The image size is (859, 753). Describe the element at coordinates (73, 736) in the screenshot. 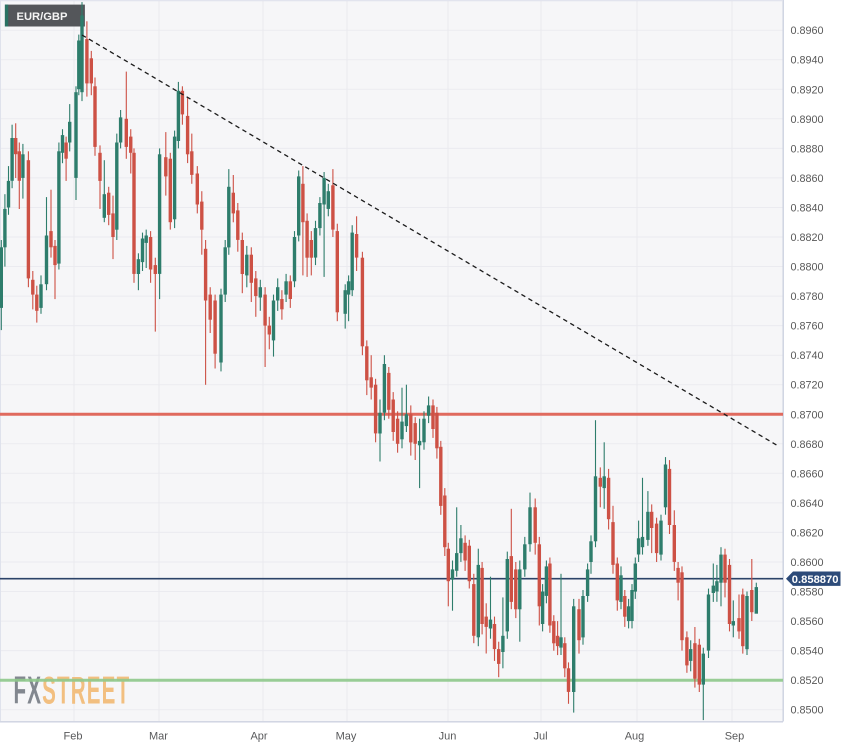

I see `svg-text: Feb` at that location.